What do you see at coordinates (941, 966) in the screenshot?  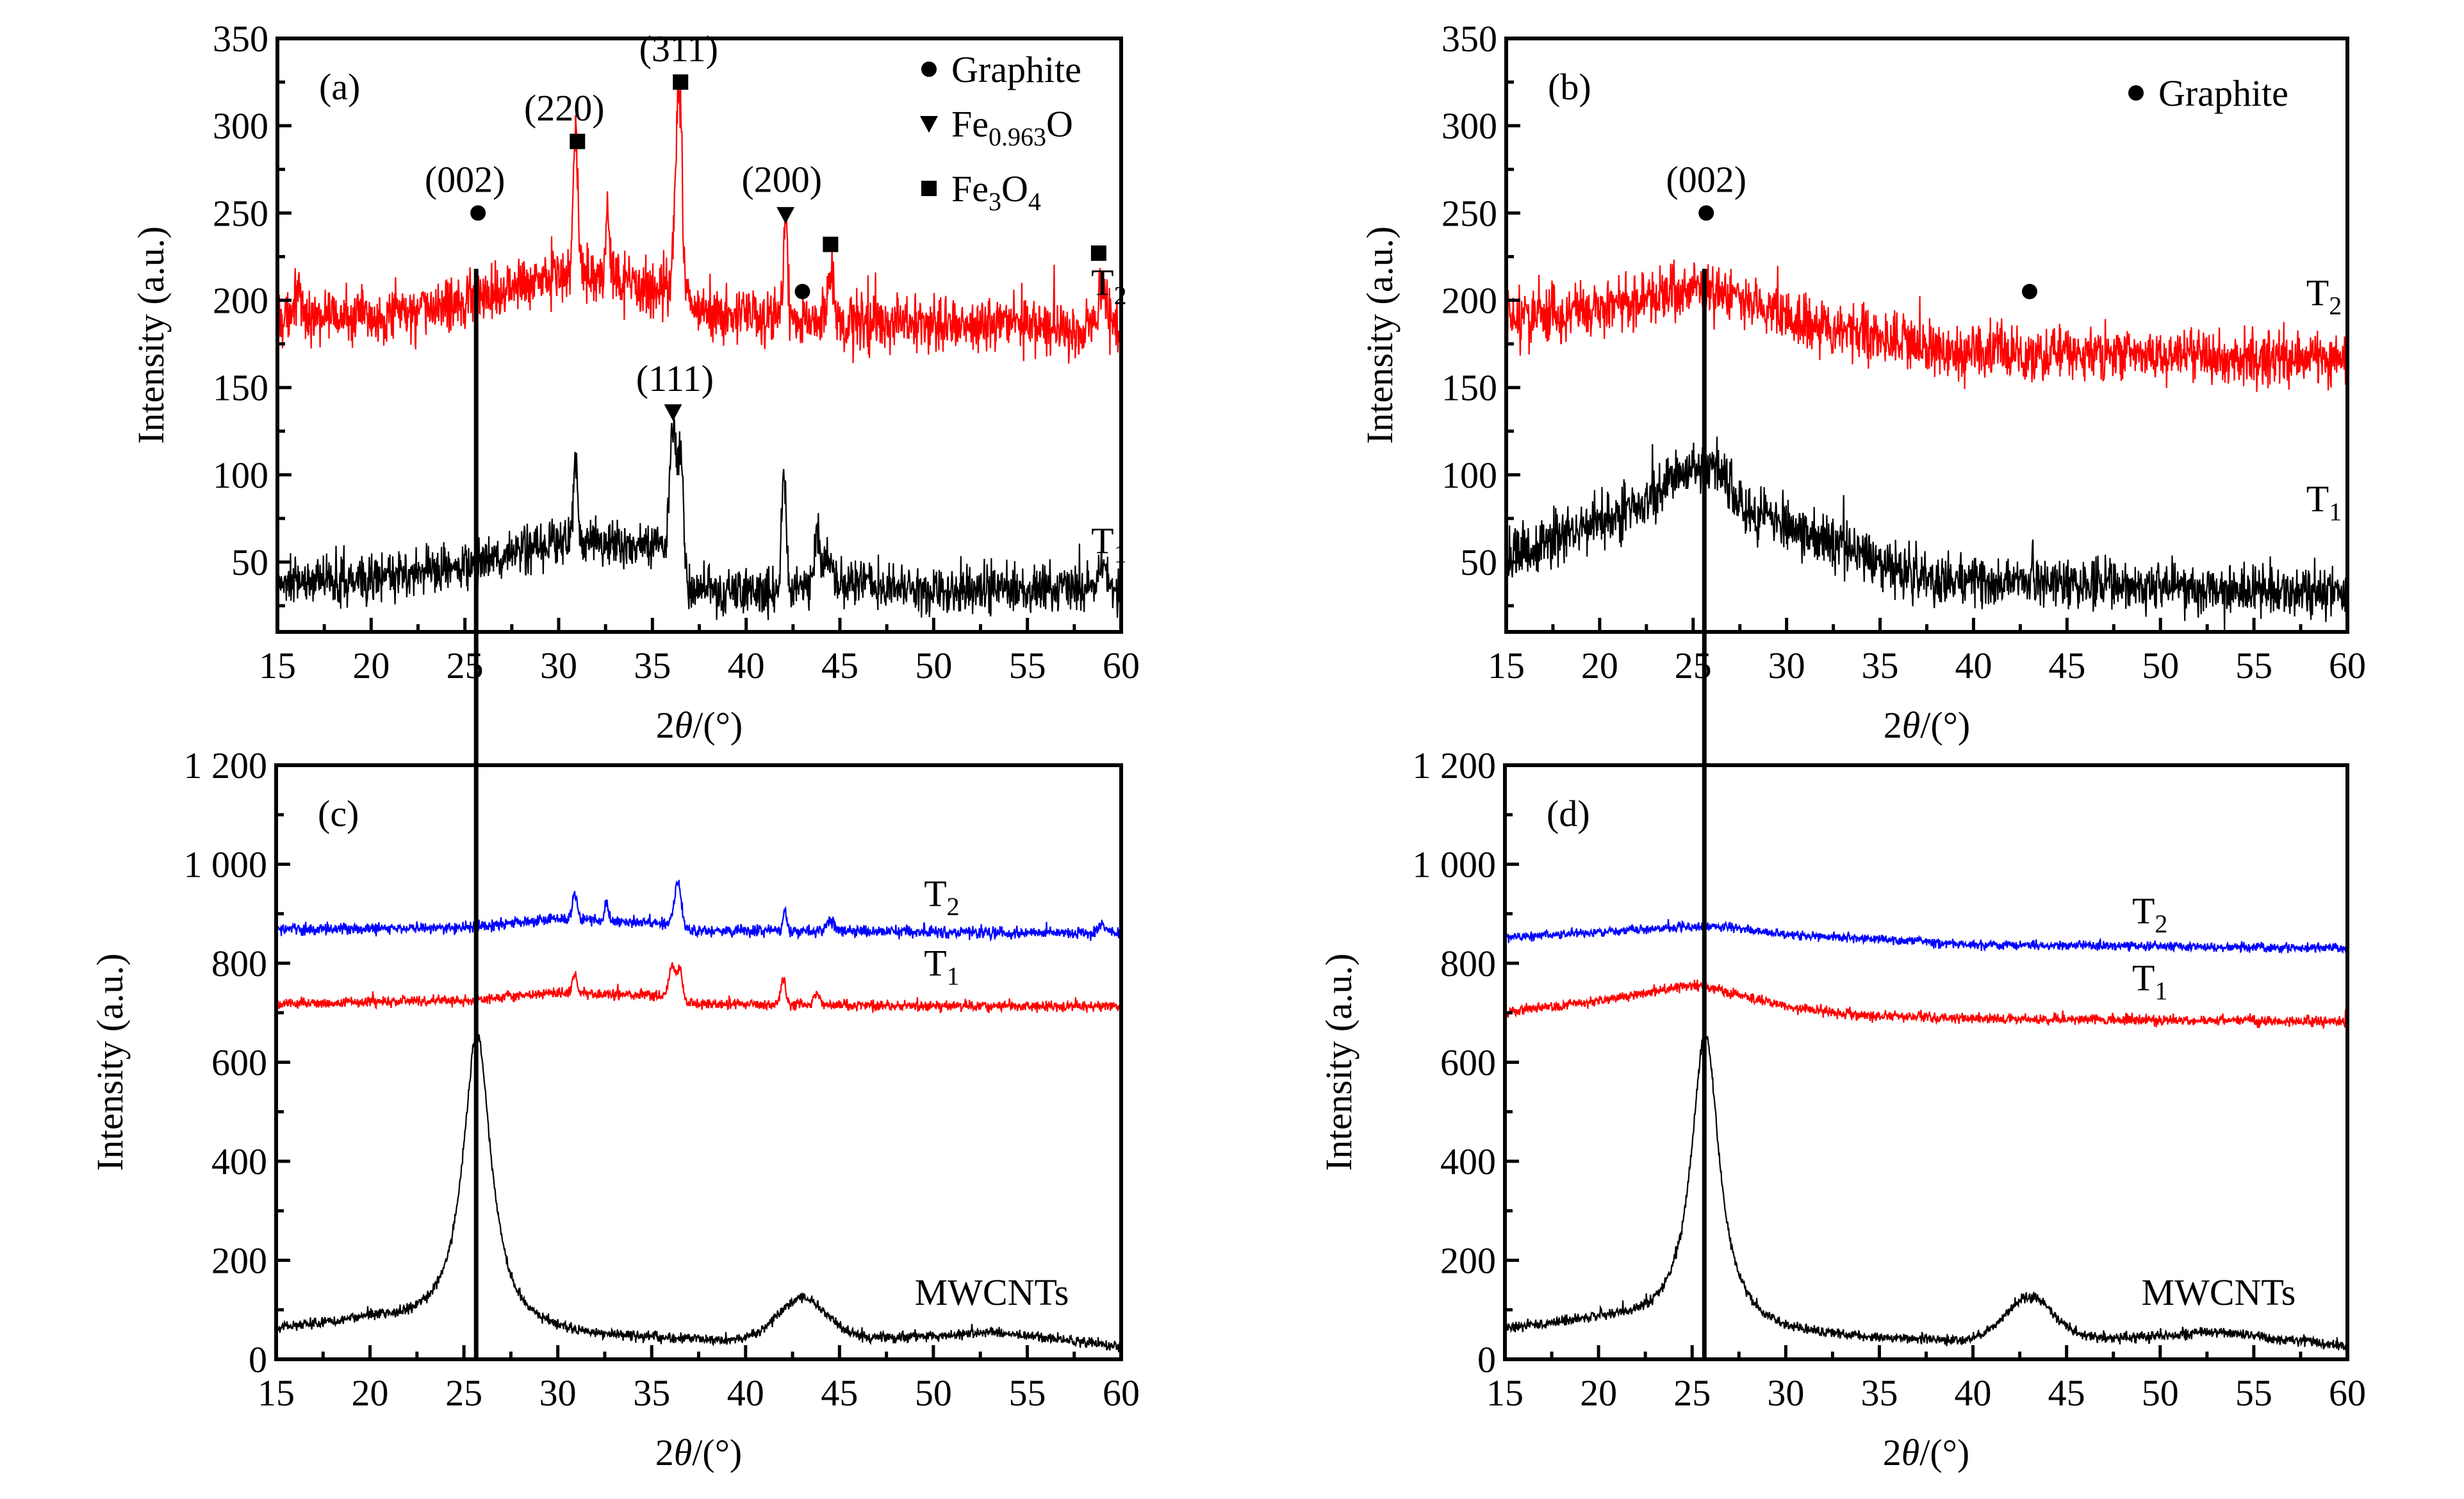 I see `trace-label-t1: T1` at bounding box center [941, 966].